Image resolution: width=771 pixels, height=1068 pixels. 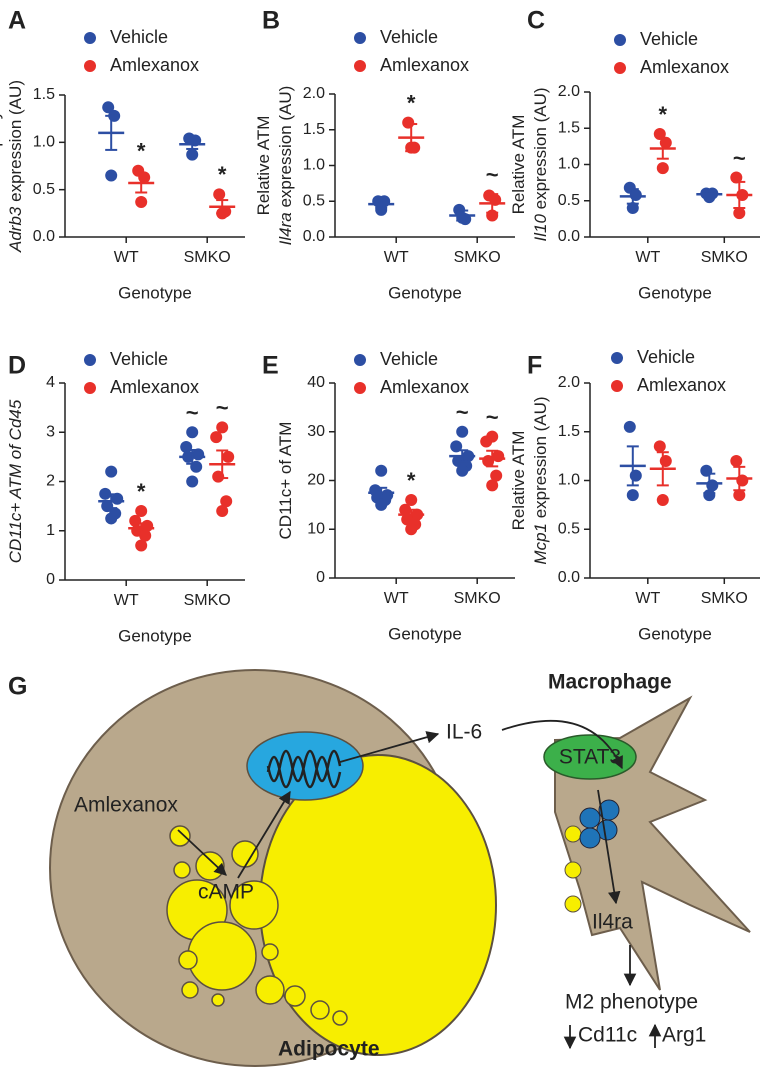 I want to click on y-tick-label: 4, so click(x=50, y=382).